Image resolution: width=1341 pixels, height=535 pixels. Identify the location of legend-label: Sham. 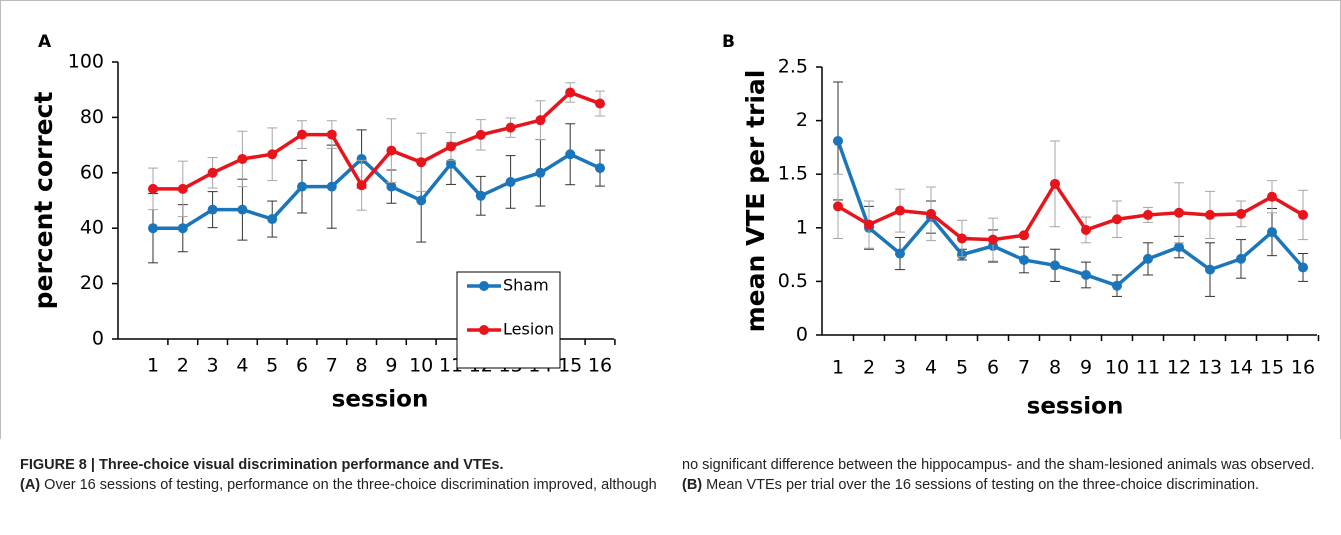
(526, 285).